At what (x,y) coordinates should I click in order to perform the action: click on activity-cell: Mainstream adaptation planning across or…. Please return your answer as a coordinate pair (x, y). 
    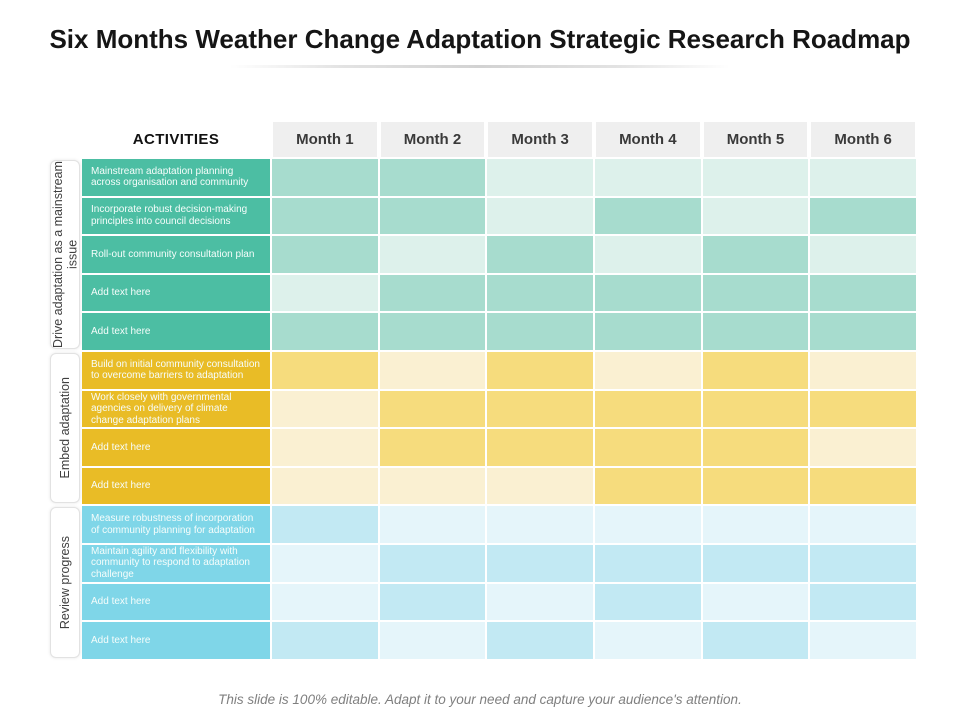
    Looking at the image, I should click on (176, 177).